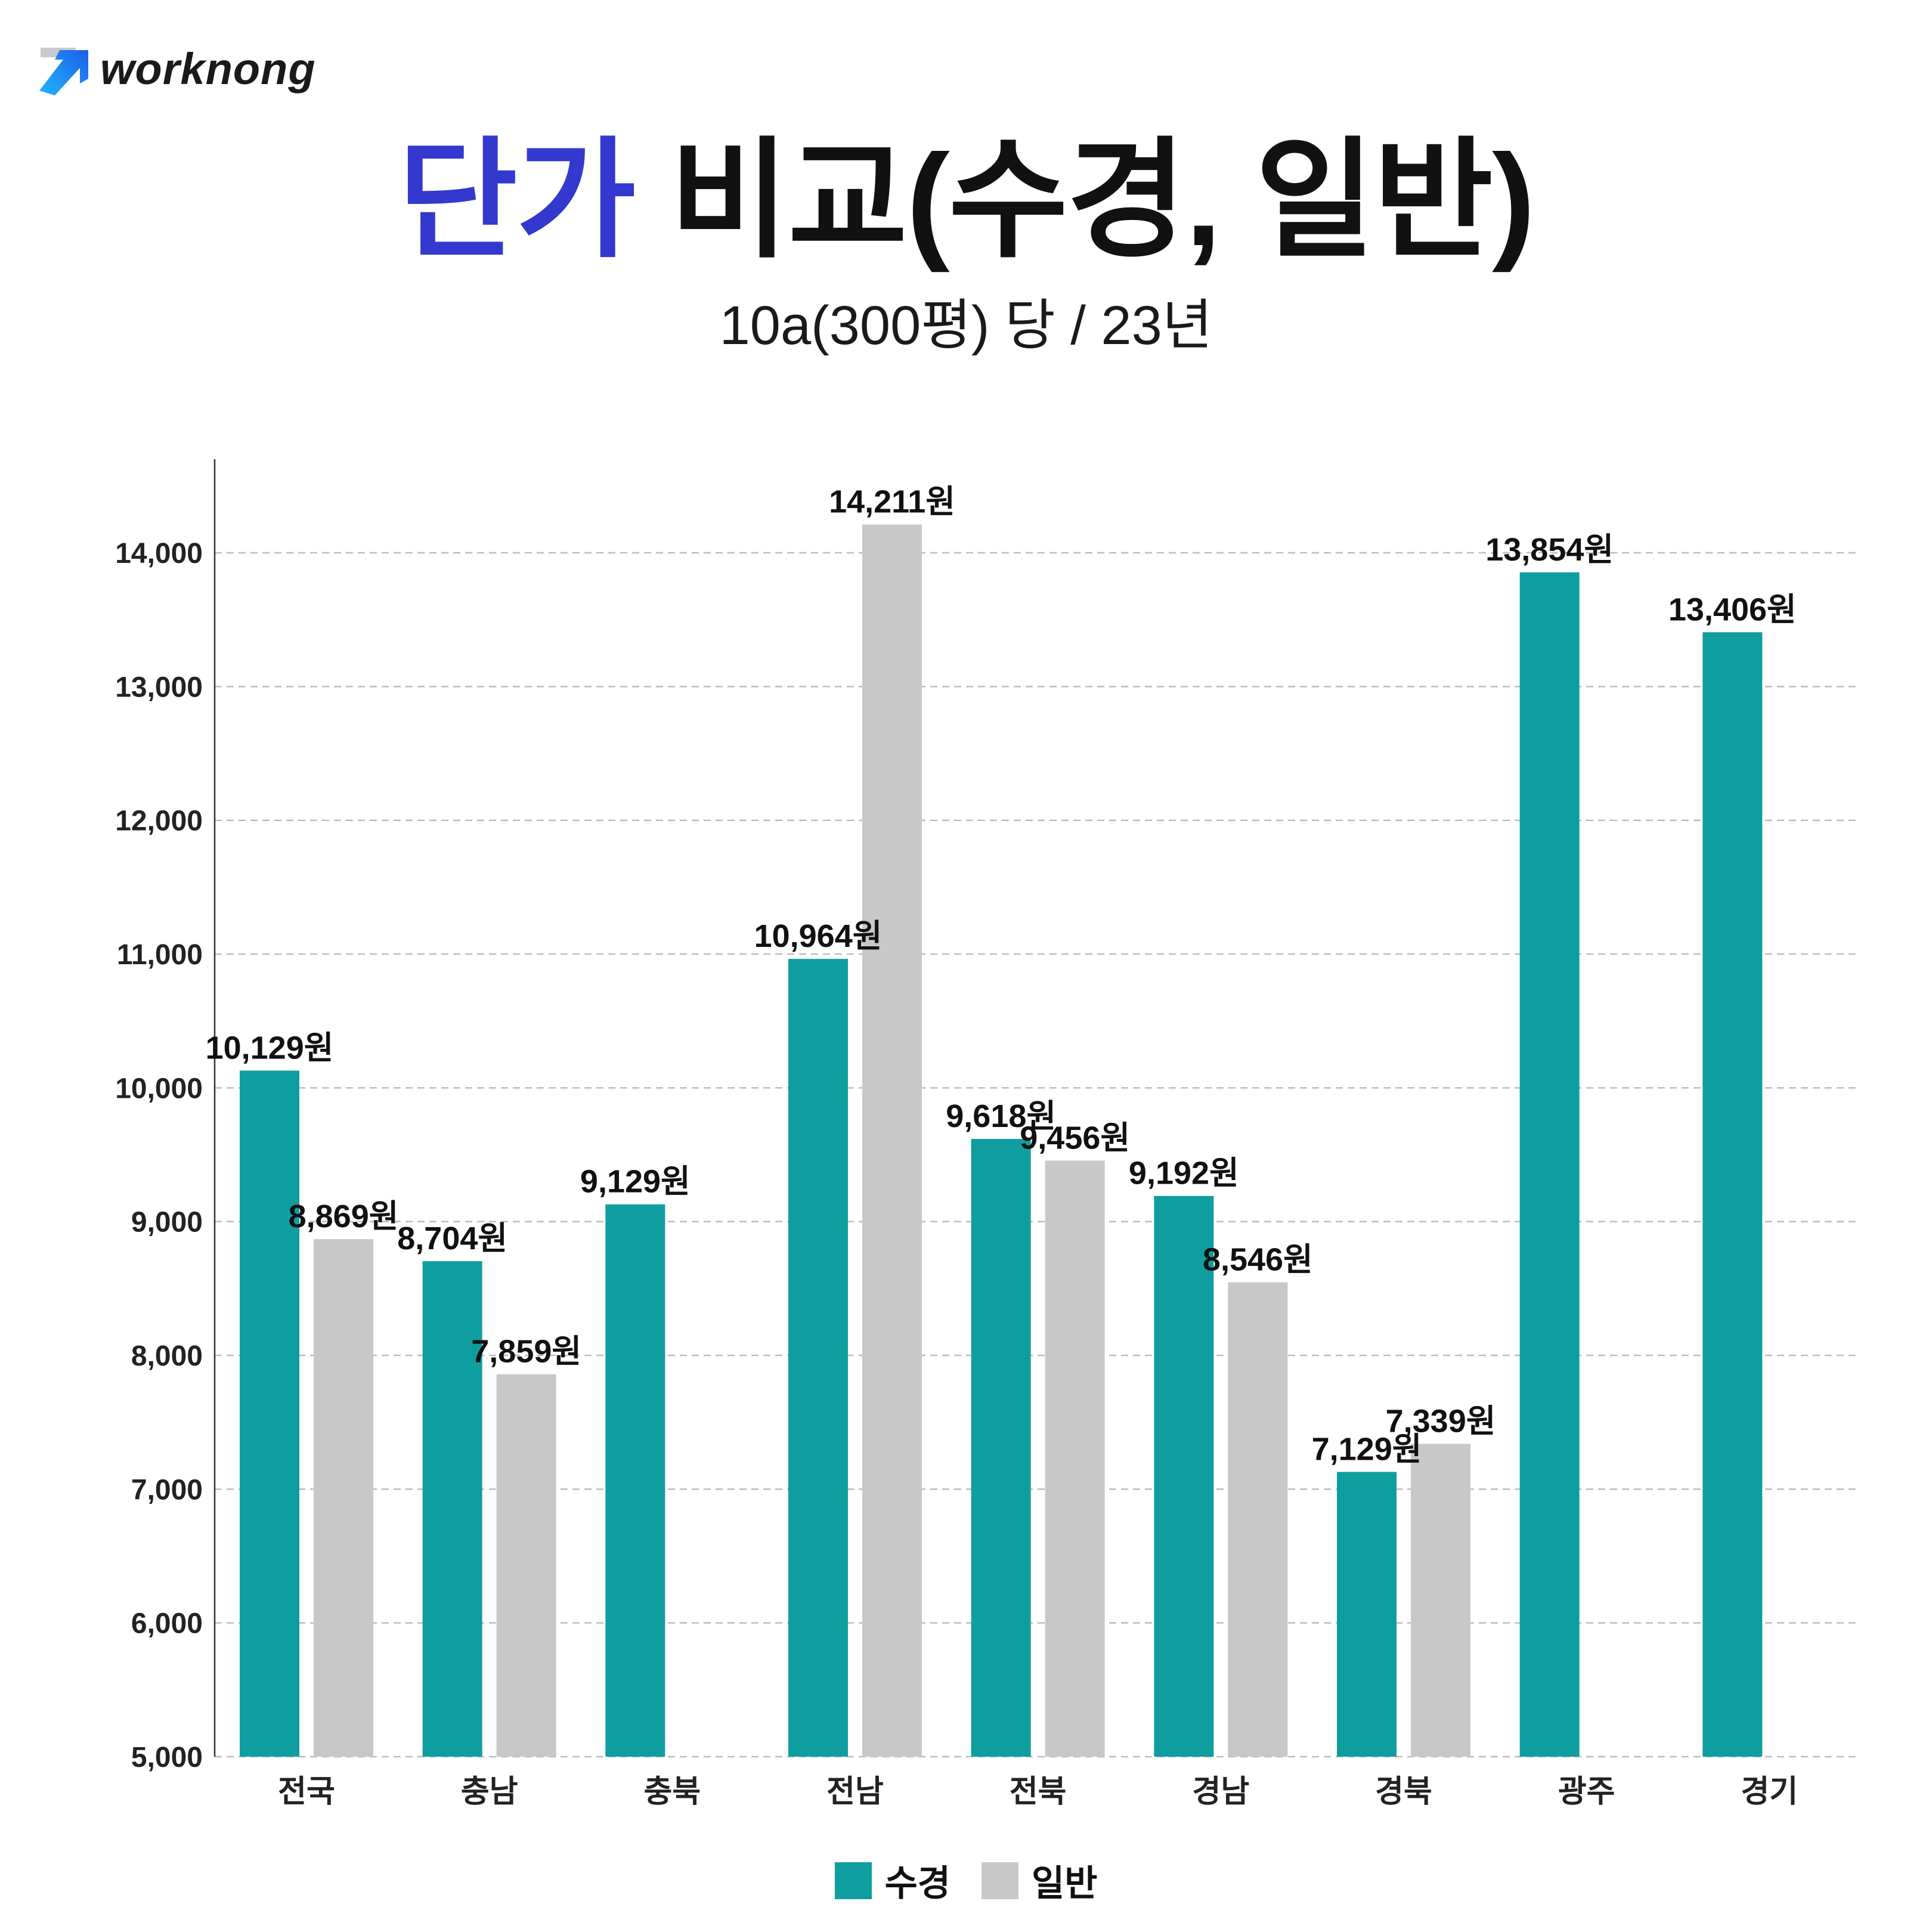  Describe the element at coordinates (636, 1182) in the screenshot. I see `data-label: 9,129원` at that location.